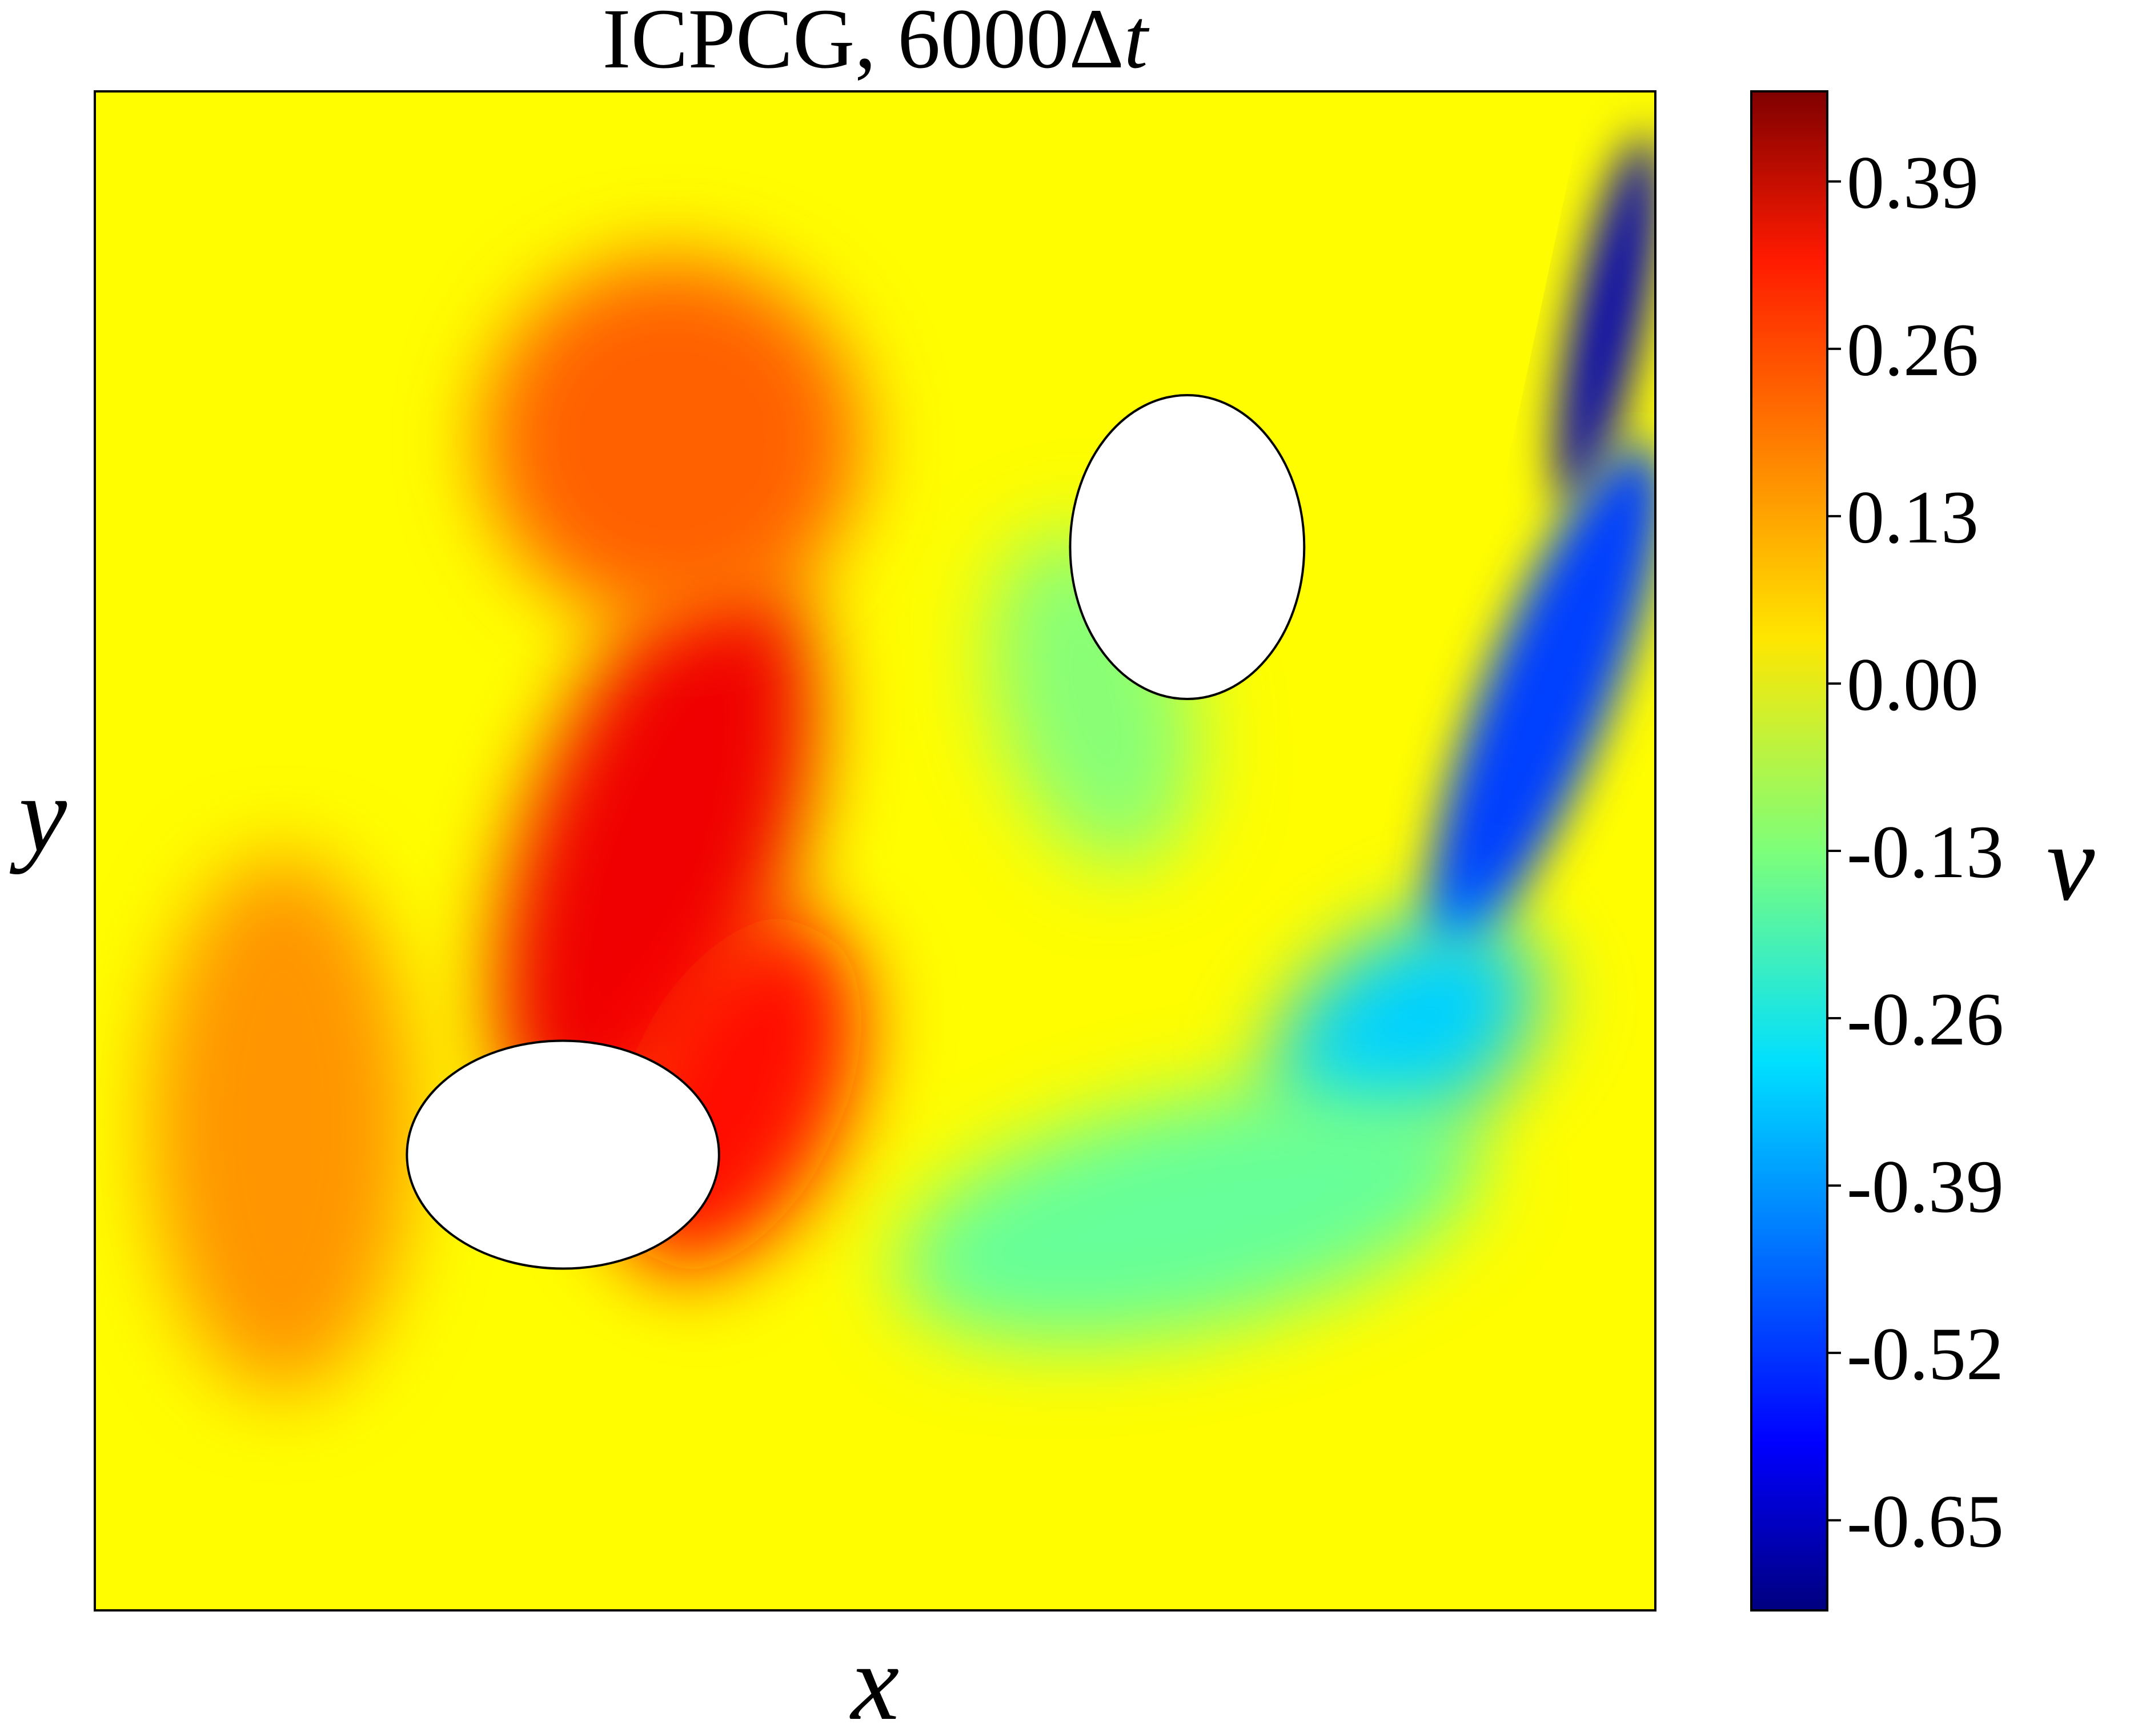  What do you see at coordinates (2071, 863) in the screenshot?
I see `colorbar-label: v` at bounding box center [2071, 863].